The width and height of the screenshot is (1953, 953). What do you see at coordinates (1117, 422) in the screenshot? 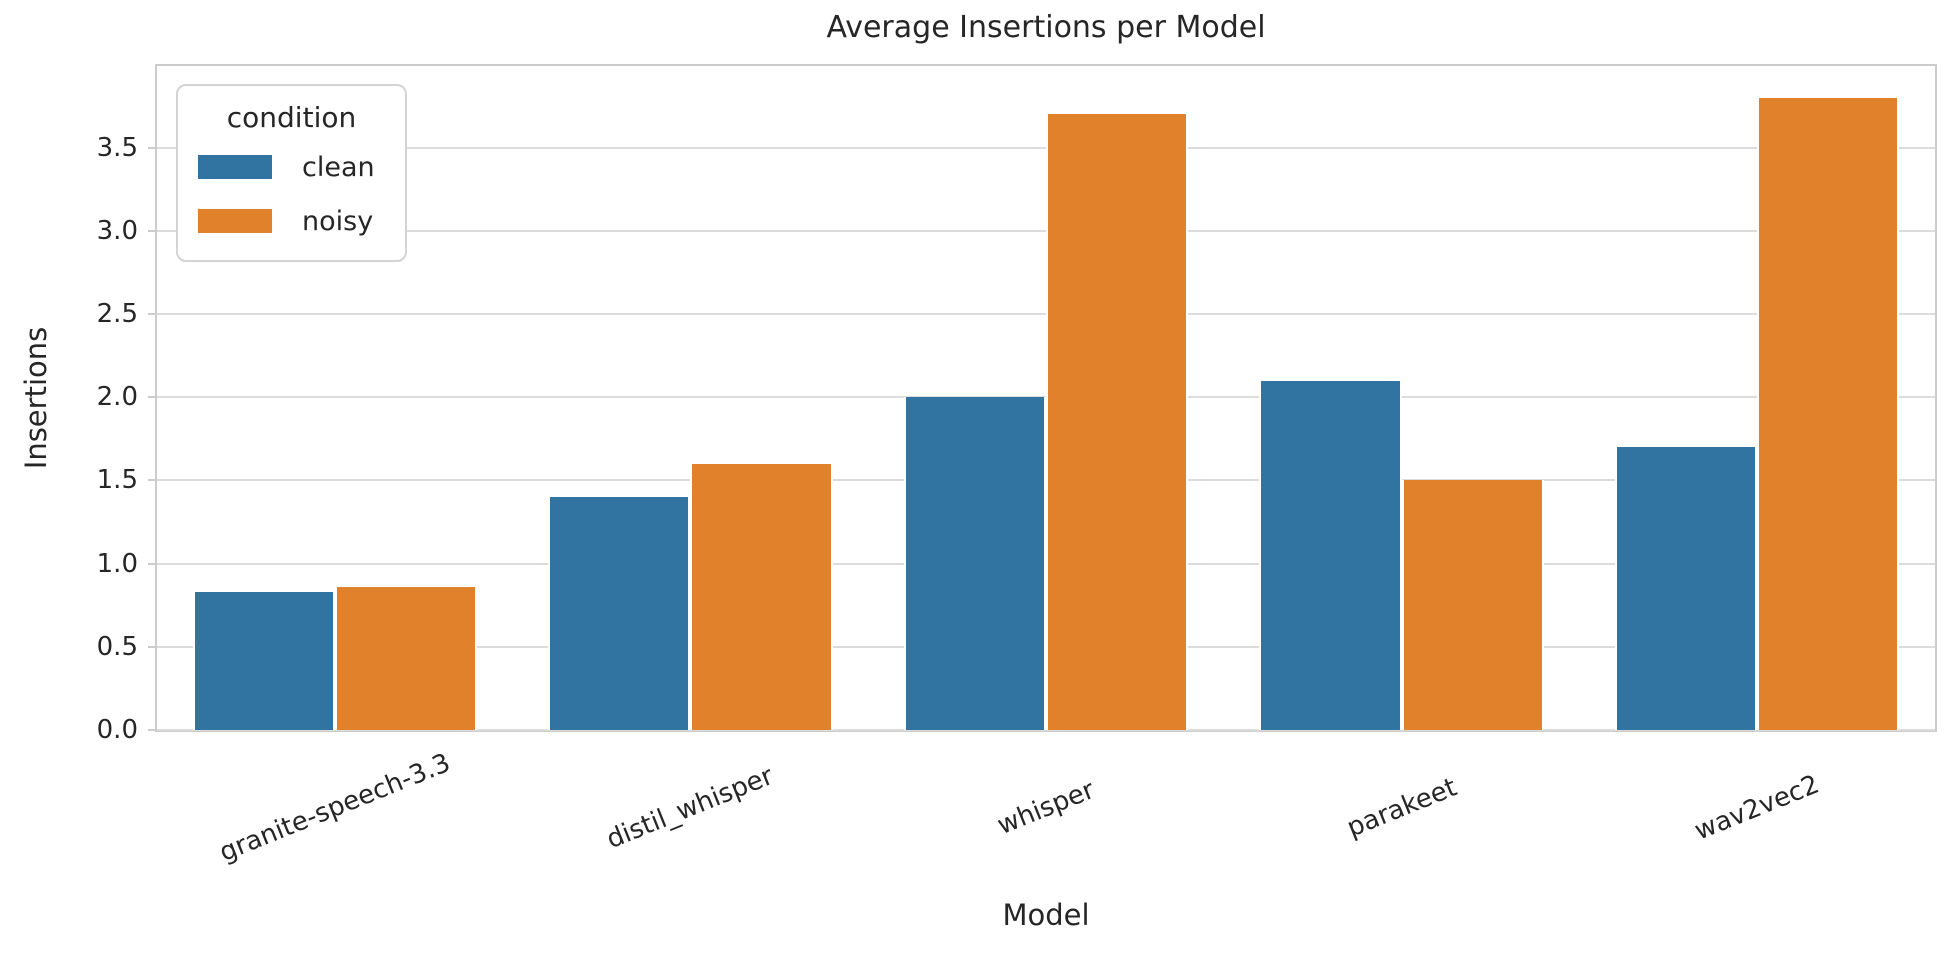
I see `bar-whisper-noisy` at bounding box center [1117, 422].